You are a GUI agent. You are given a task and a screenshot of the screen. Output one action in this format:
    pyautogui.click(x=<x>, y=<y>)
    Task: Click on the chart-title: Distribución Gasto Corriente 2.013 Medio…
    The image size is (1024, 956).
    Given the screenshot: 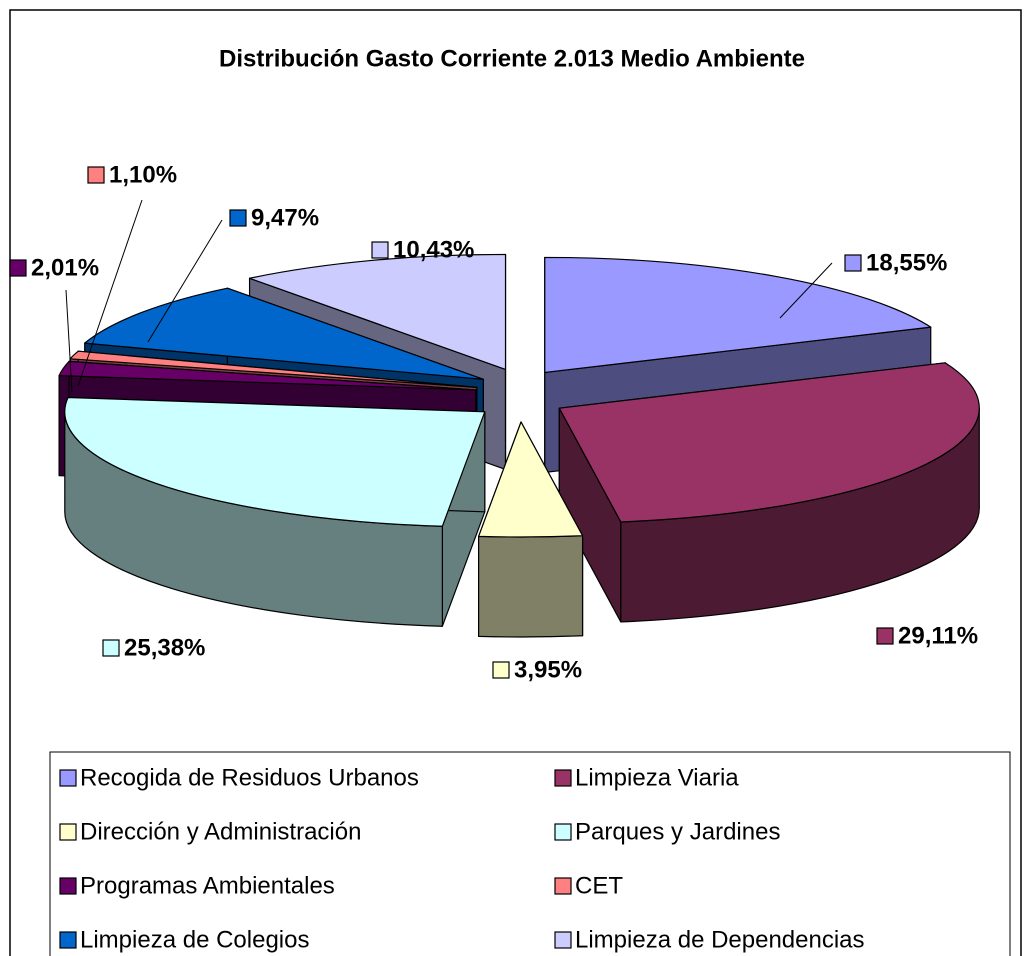 What is the action you would take?
    pyautogui.click(x=512, y=58)
    